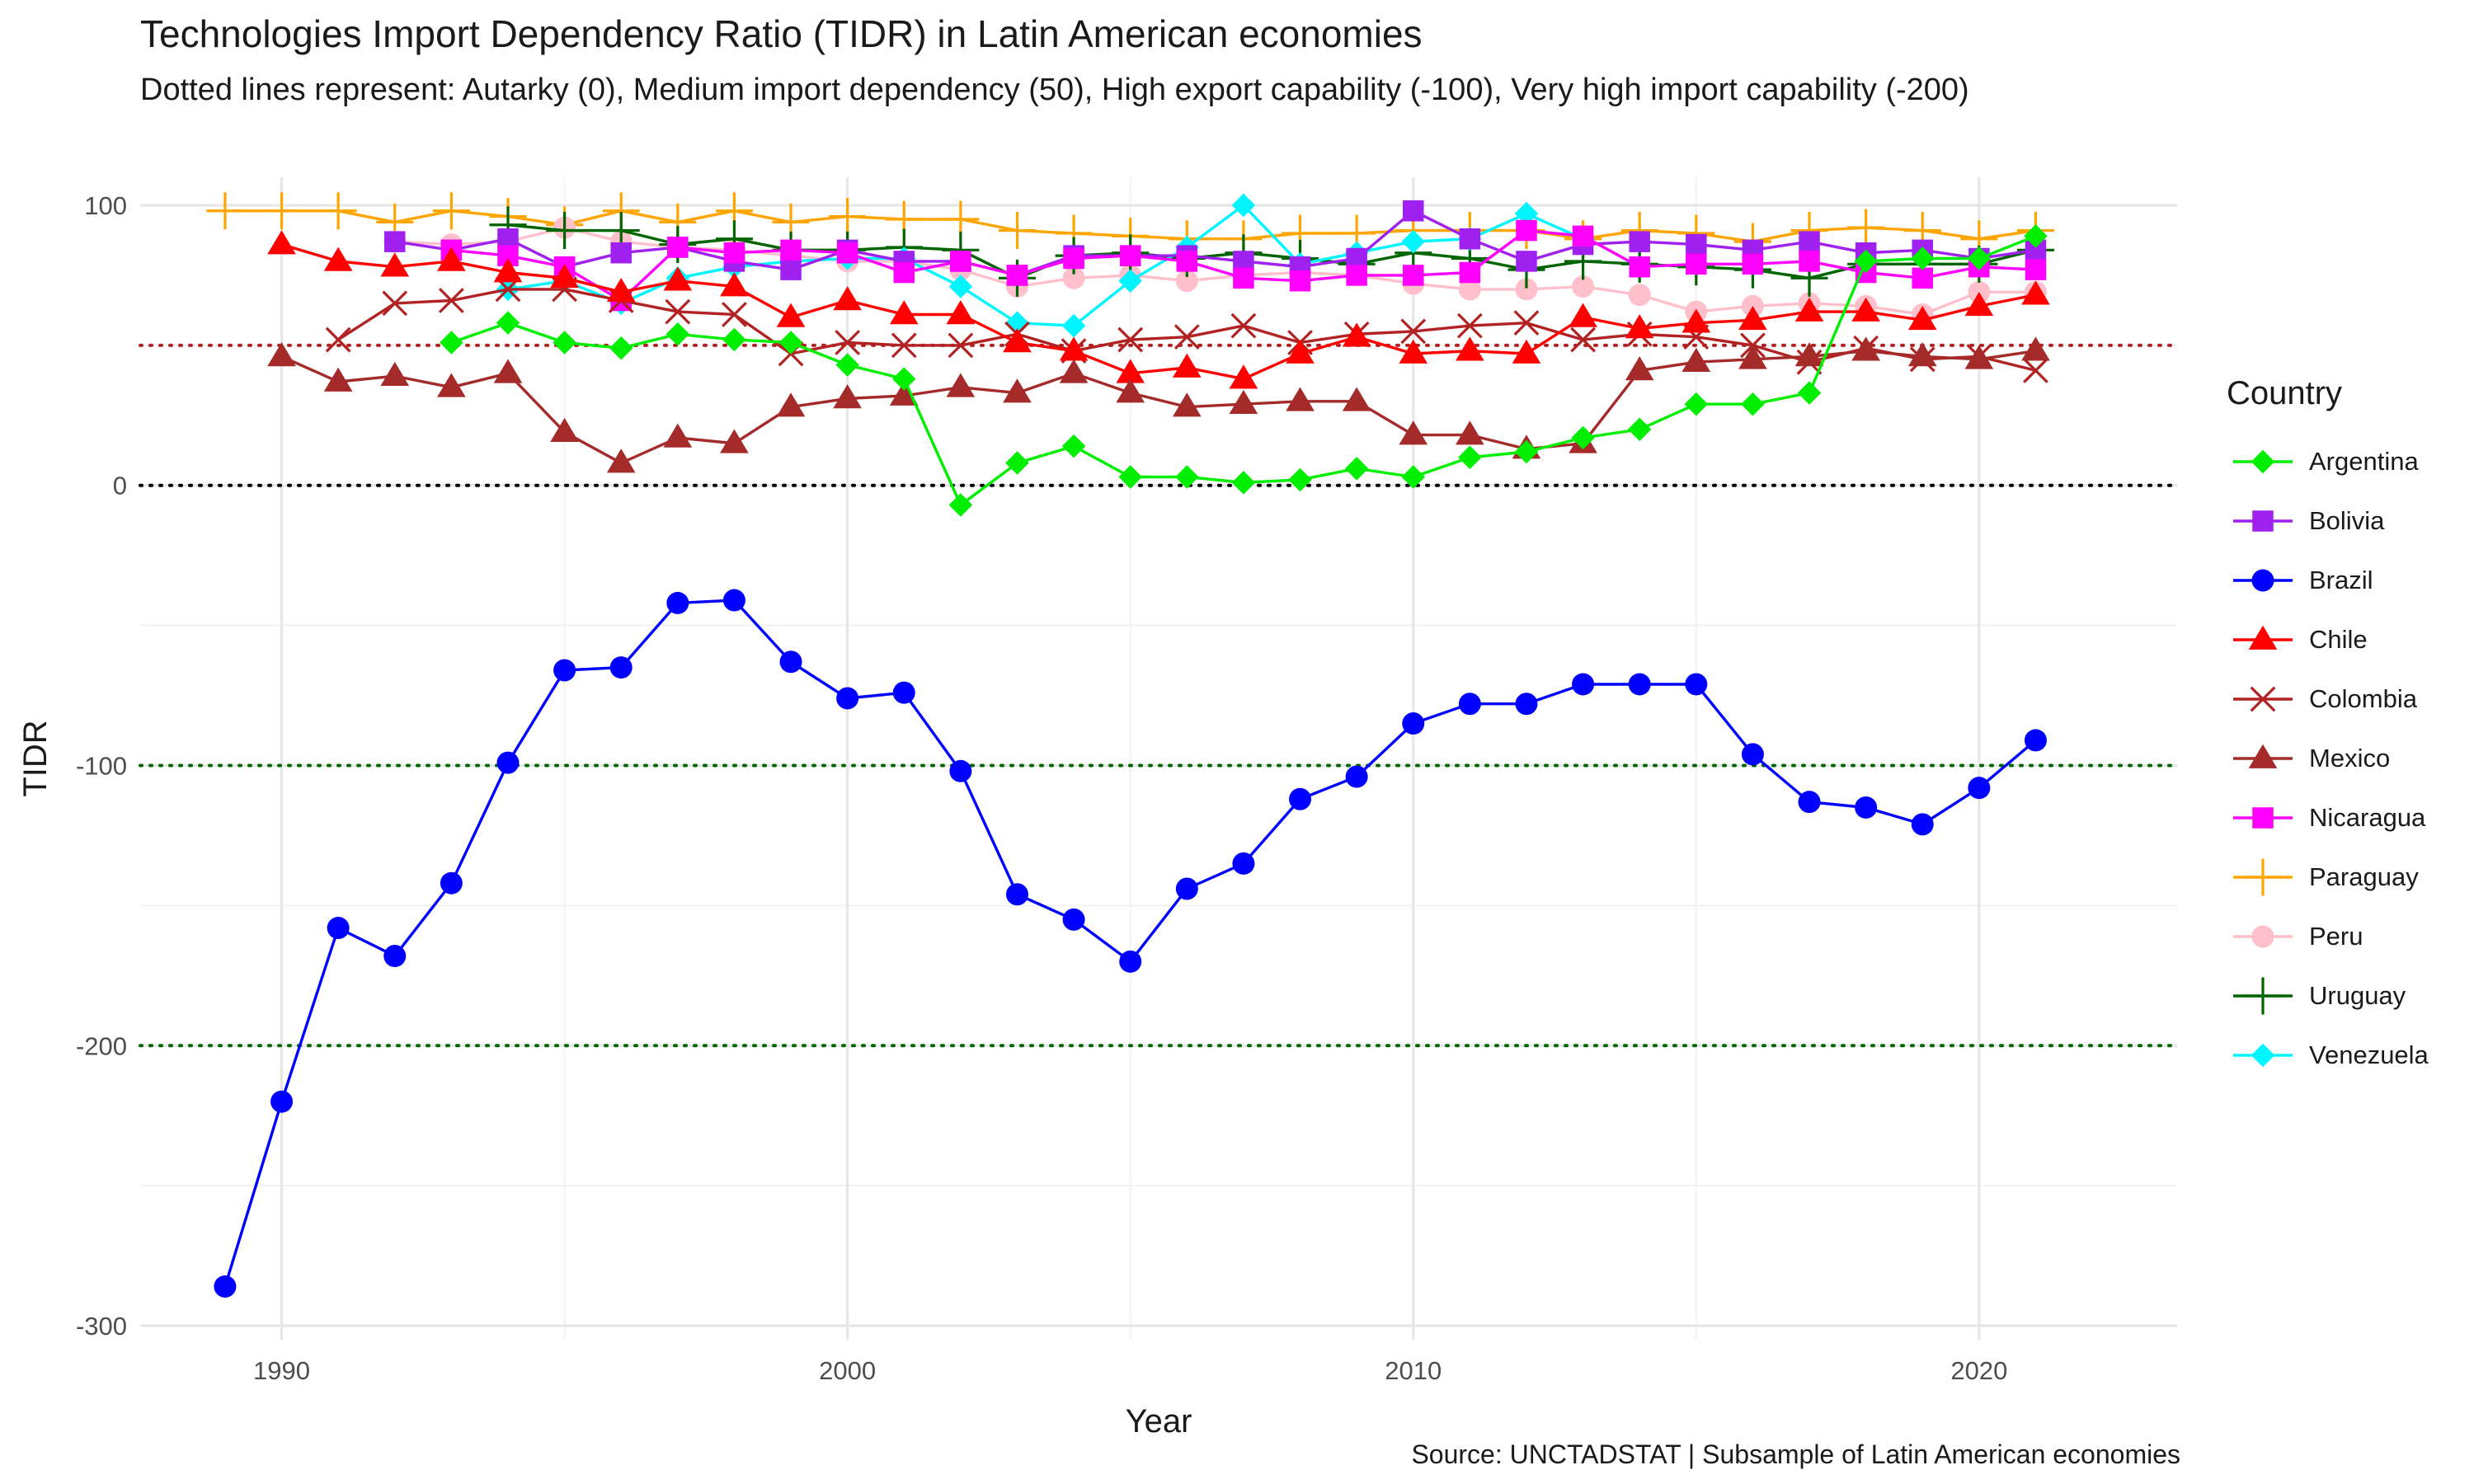 The height and width of the screenshot is (1484, 2474). What do you see at coordinates (2263, 818) in the screenshot?
I see `legend-key-nicaragua` at bounding box center [2263, 818].